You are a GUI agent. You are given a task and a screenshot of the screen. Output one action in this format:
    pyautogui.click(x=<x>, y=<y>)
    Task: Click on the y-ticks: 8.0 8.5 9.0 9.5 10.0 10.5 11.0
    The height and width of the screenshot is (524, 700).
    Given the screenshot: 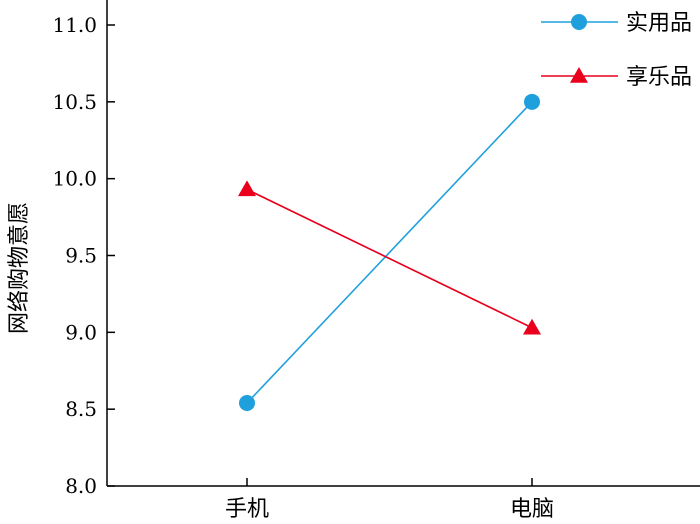 What is the action you would take?
    pyautogui.click(x=83, y=255)
    